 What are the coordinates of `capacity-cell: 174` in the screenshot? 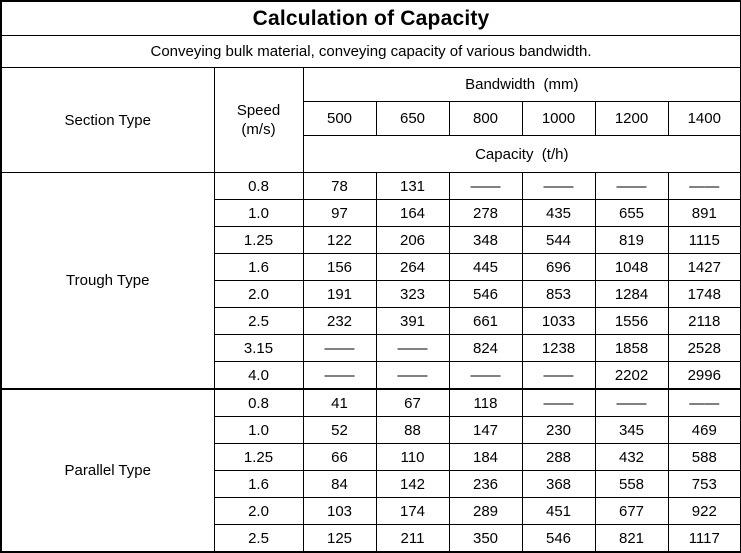 It's located at (412, 511).